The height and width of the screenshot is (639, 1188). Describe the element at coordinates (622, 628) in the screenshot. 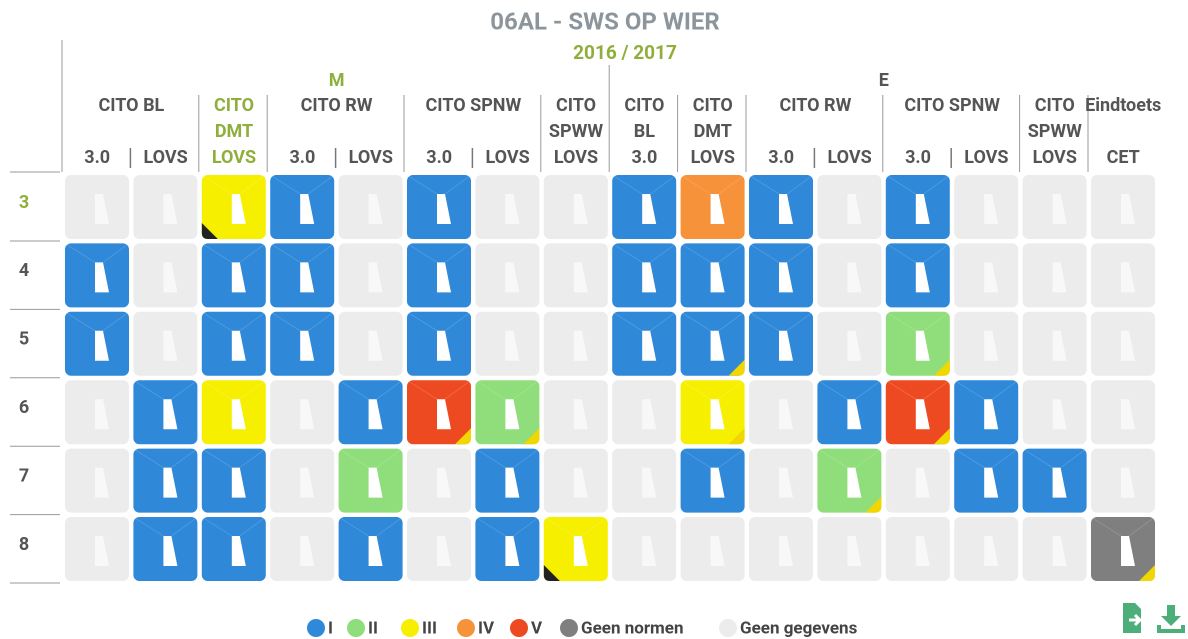

I see `legend-item: Geen normen` at that location.